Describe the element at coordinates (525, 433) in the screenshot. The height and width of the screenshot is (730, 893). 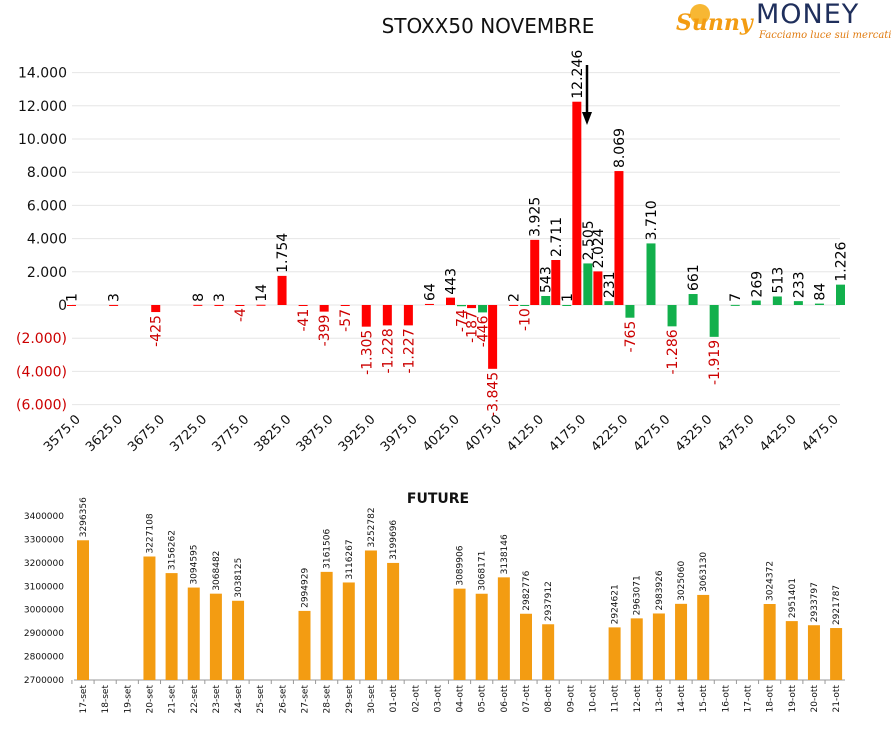
I see `x-tick-label: 4125.0` at that location.